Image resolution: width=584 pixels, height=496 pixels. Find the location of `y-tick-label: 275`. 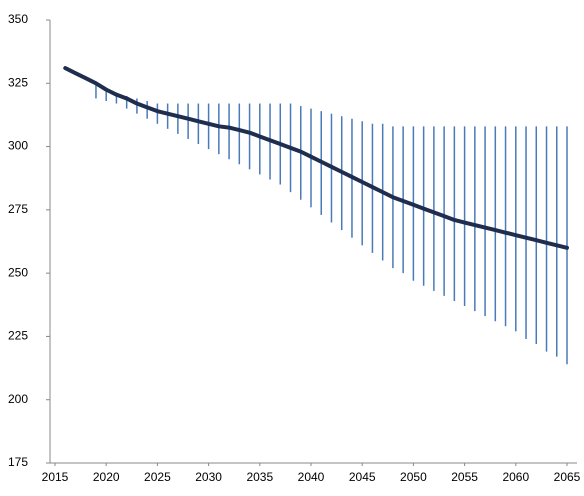

y-tick-label: 275 is located at coordinates (18, 209).